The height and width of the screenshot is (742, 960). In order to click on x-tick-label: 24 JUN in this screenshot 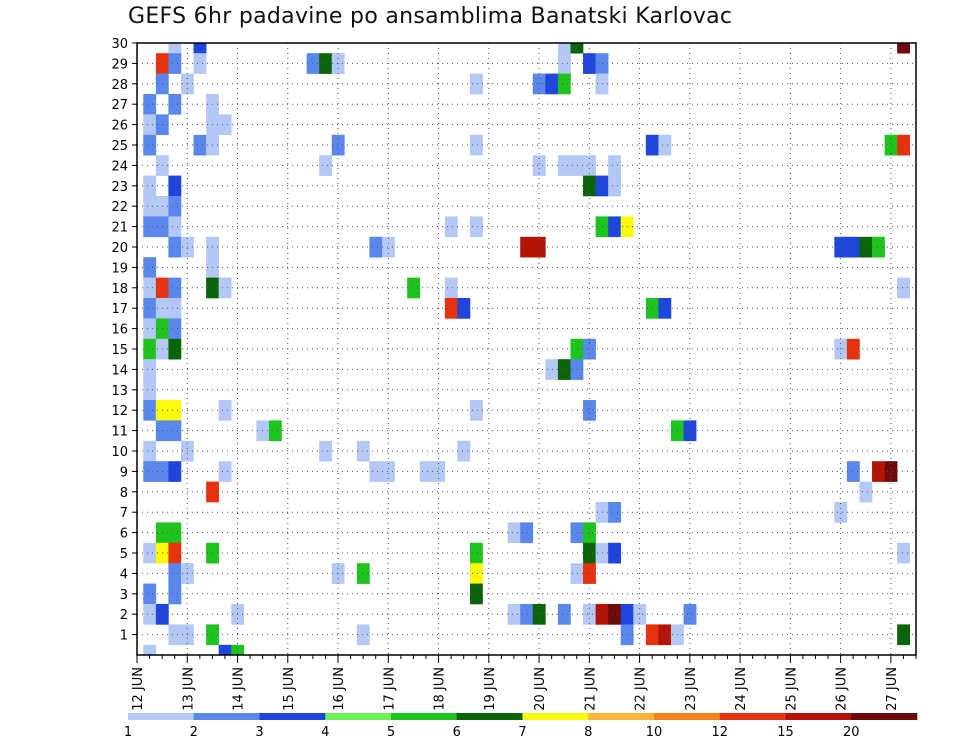, I will do `click(741, 689)`.